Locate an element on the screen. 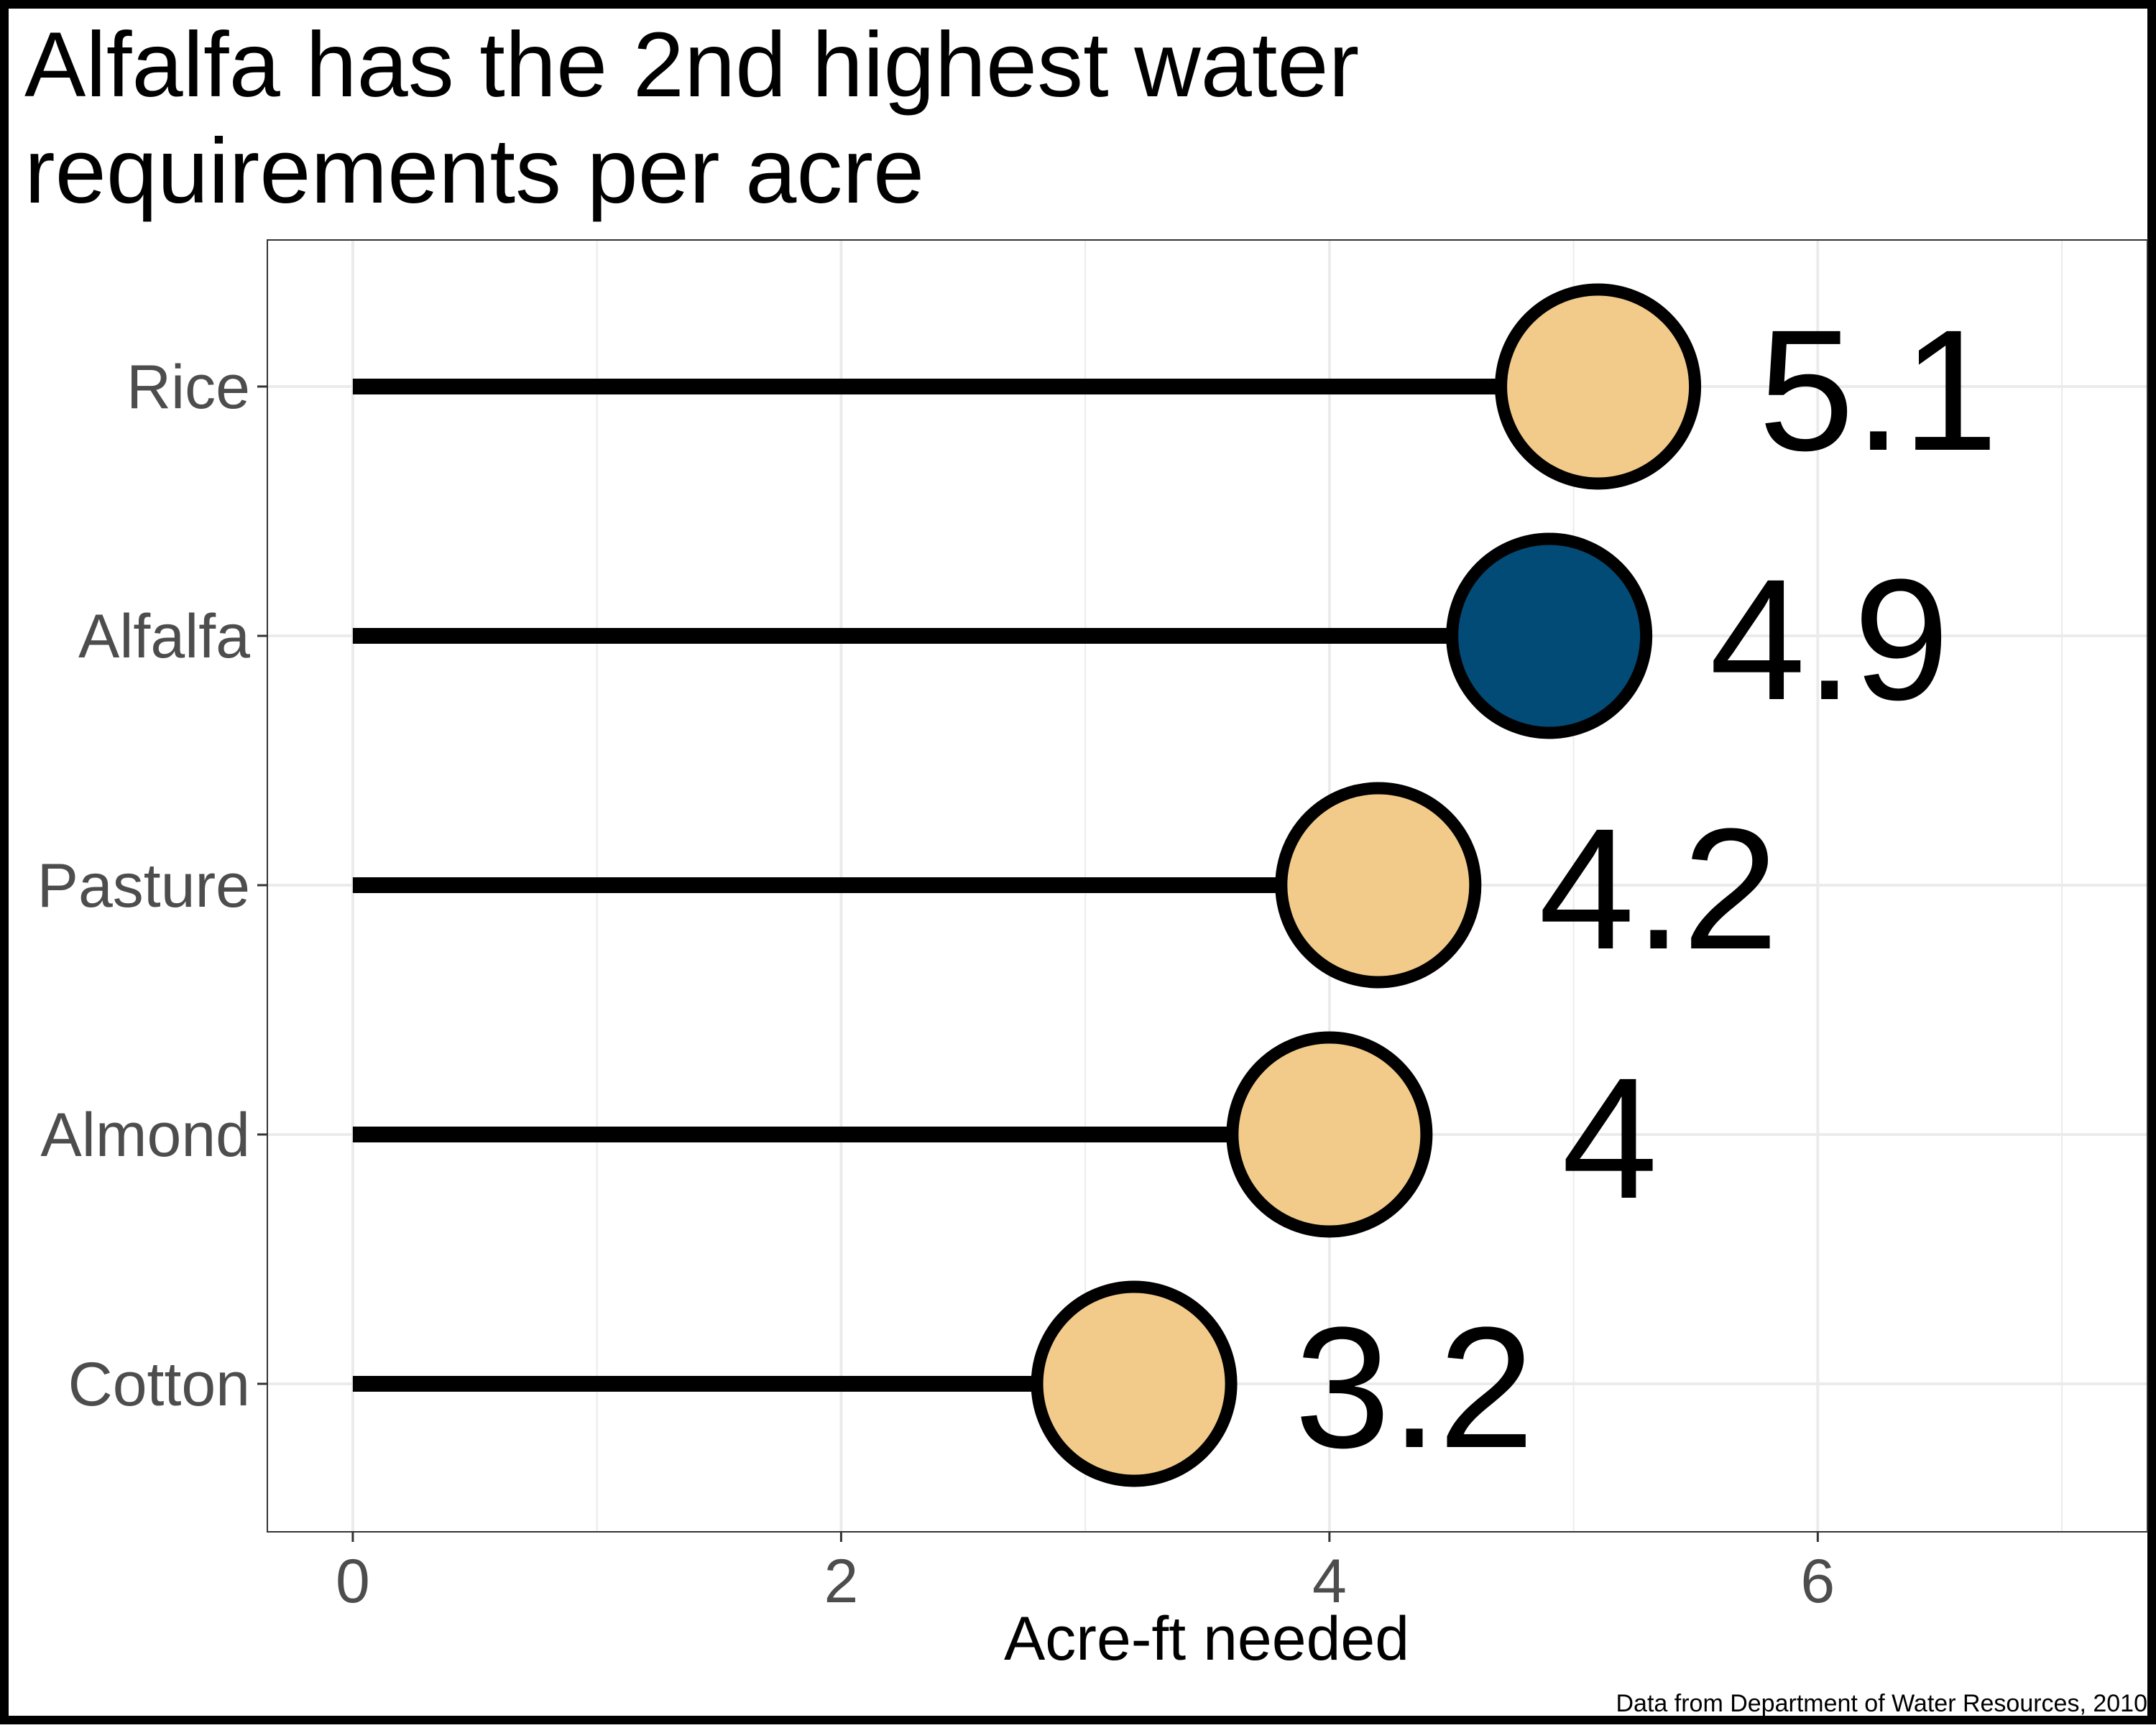 The image size is (2156, 1733). category-label: Alfalfa is located at coordinates (164, 636).